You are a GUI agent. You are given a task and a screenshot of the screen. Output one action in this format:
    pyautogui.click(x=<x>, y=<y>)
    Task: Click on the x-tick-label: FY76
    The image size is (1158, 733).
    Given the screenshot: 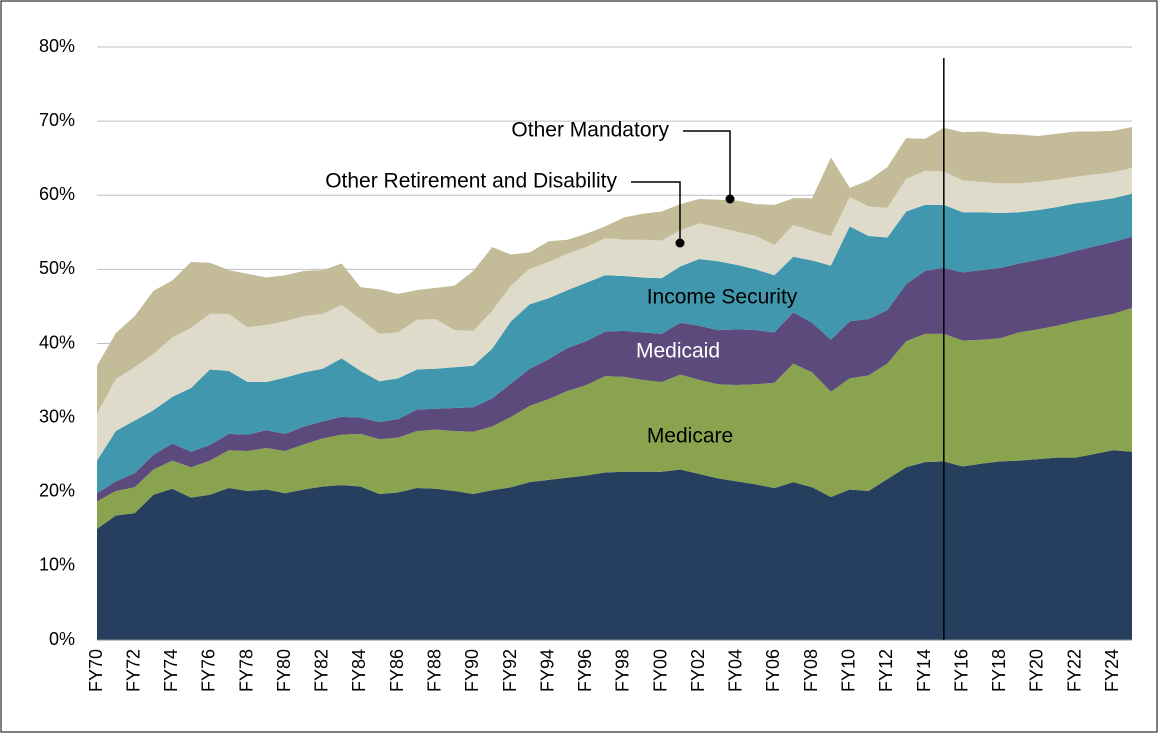 What is the action you would take?
    pyautogui.click(x=209, y=670)
    